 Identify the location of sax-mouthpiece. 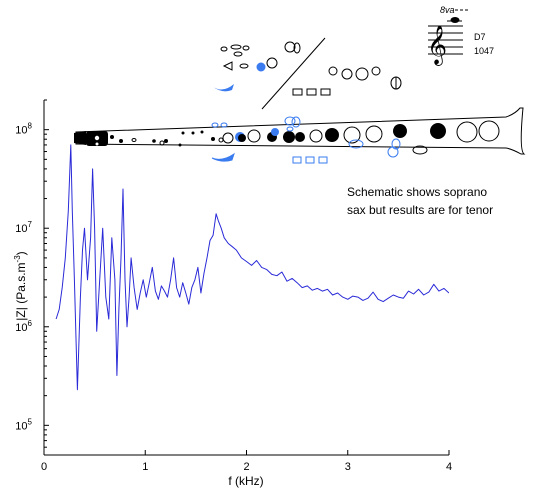
(80, 138).